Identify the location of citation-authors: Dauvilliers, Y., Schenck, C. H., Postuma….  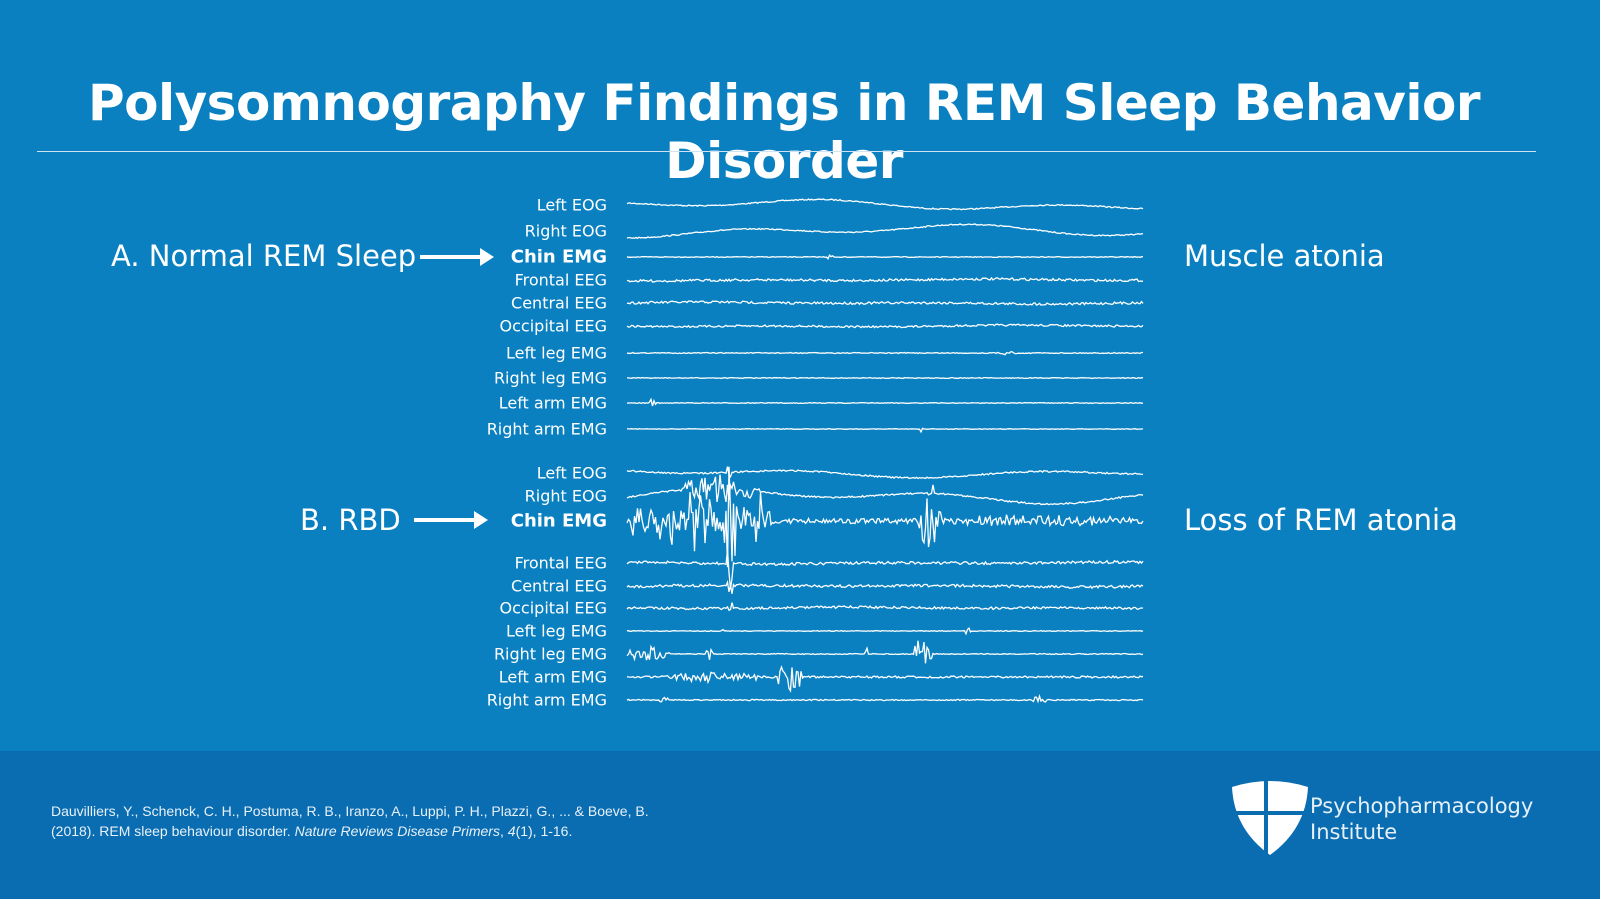
(350, 821).